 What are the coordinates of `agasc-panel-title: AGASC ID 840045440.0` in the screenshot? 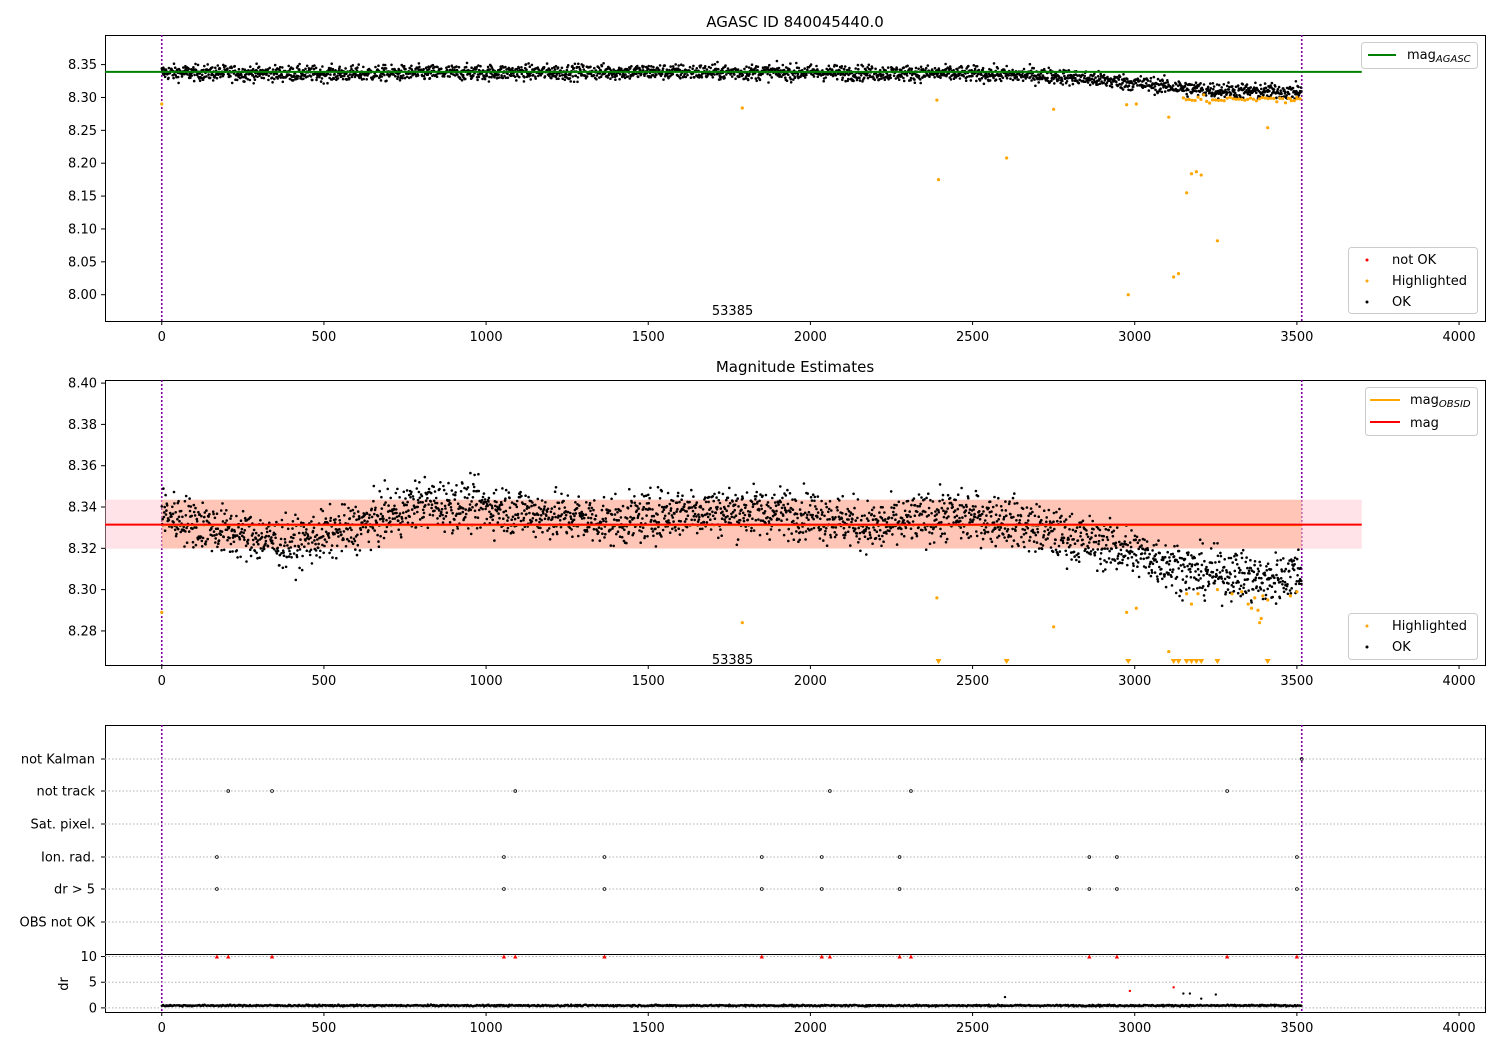 It's located at (795, 22).